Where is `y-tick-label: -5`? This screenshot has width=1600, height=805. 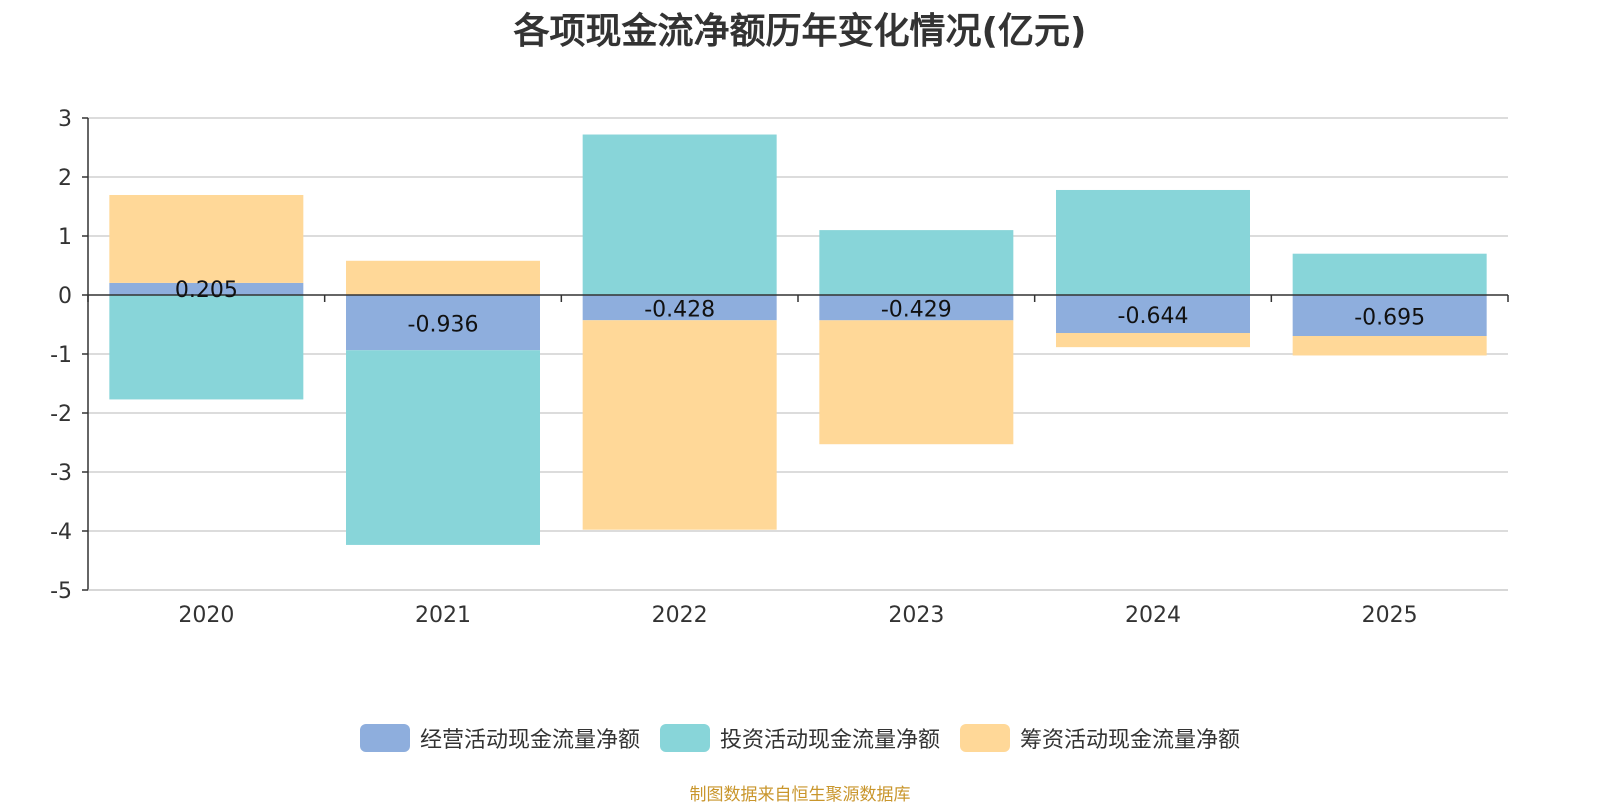
y-tick-label: -5 is located at coordinates (61, 591).